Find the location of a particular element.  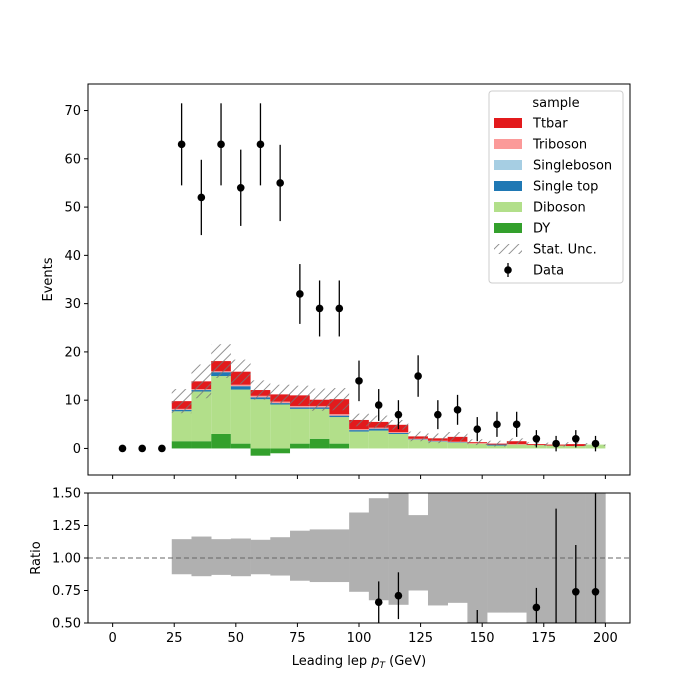

ratio-y-ticks: 0.50 0.75 1.00 1.25 1.50 is located at coordinates (70, 559).